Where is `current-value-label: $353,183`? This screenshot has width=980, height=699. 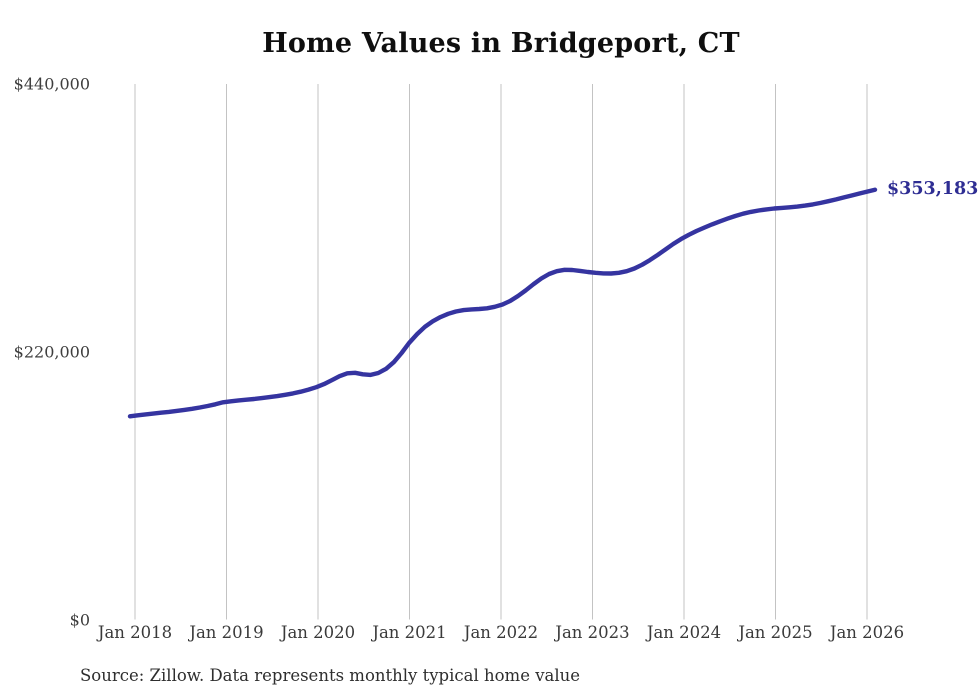
current-value-label: $353,183 is located at coordinates (933, 188).